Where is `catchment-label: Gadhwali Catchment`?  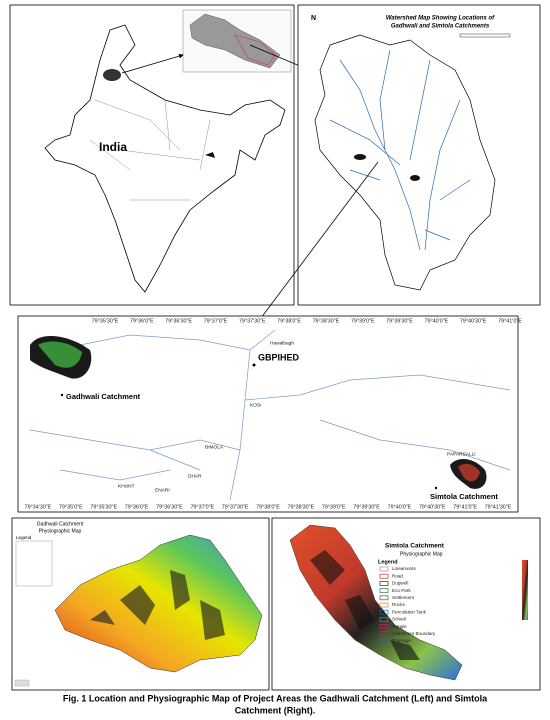
catchment-label: Gadhwali Catchment is located at coordinates (103, 396).